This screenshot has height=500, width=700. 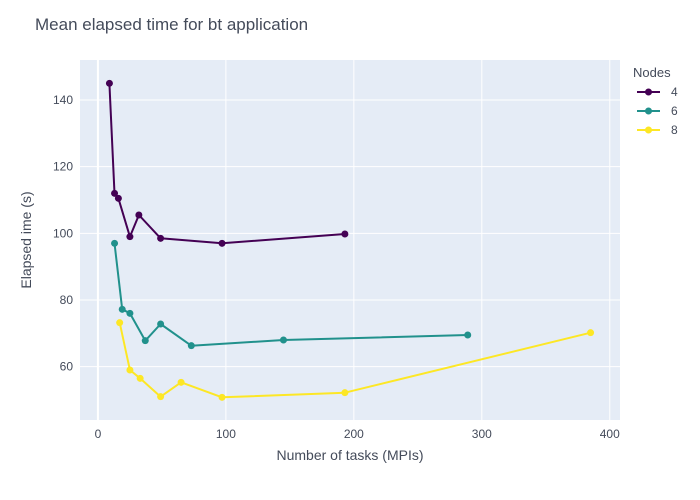 What do you see at coordinates (63, 100) in the screenshot?
I see `y-tick-label: 140` at bounding box center [63, 100].